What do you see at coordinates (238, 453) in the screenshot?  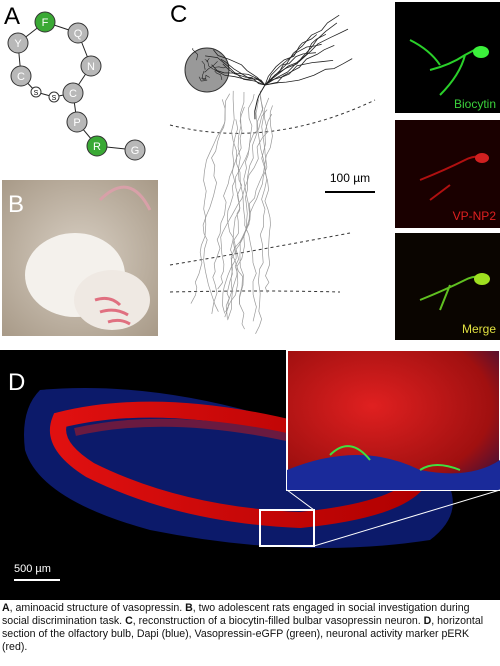 I see `inner-layer` at bounding box center [238, 453].